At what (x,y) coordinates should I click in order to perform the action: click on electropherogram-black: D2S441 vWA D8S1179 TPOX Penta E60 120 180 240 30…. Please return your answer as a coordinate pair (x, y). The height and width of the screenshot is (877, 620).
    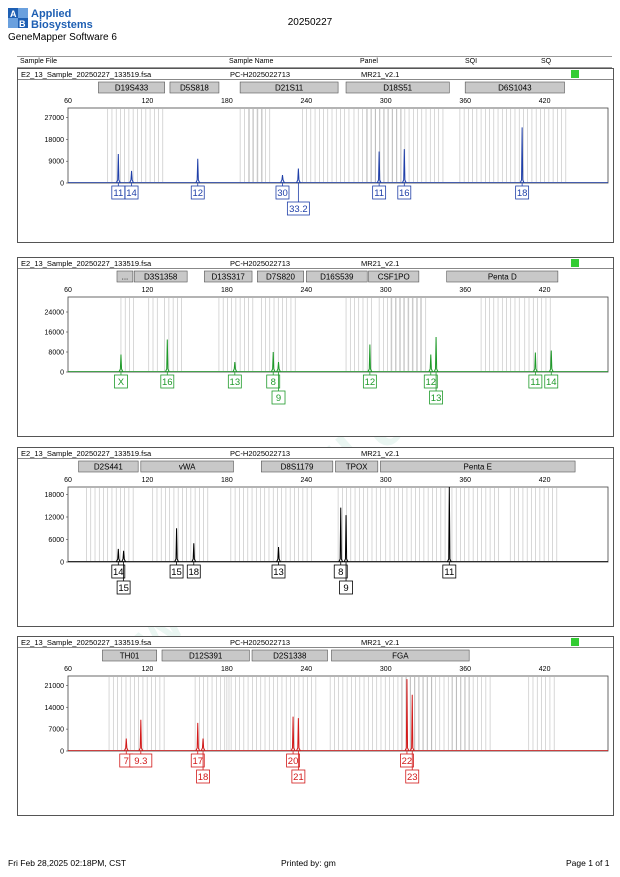
    Looking at the image, I should click on (327, 527).